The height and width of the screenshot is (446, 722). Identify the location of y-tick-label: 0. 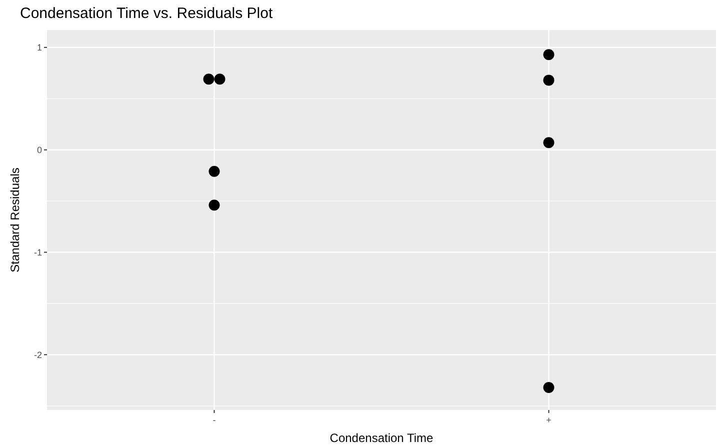
(39, 149).